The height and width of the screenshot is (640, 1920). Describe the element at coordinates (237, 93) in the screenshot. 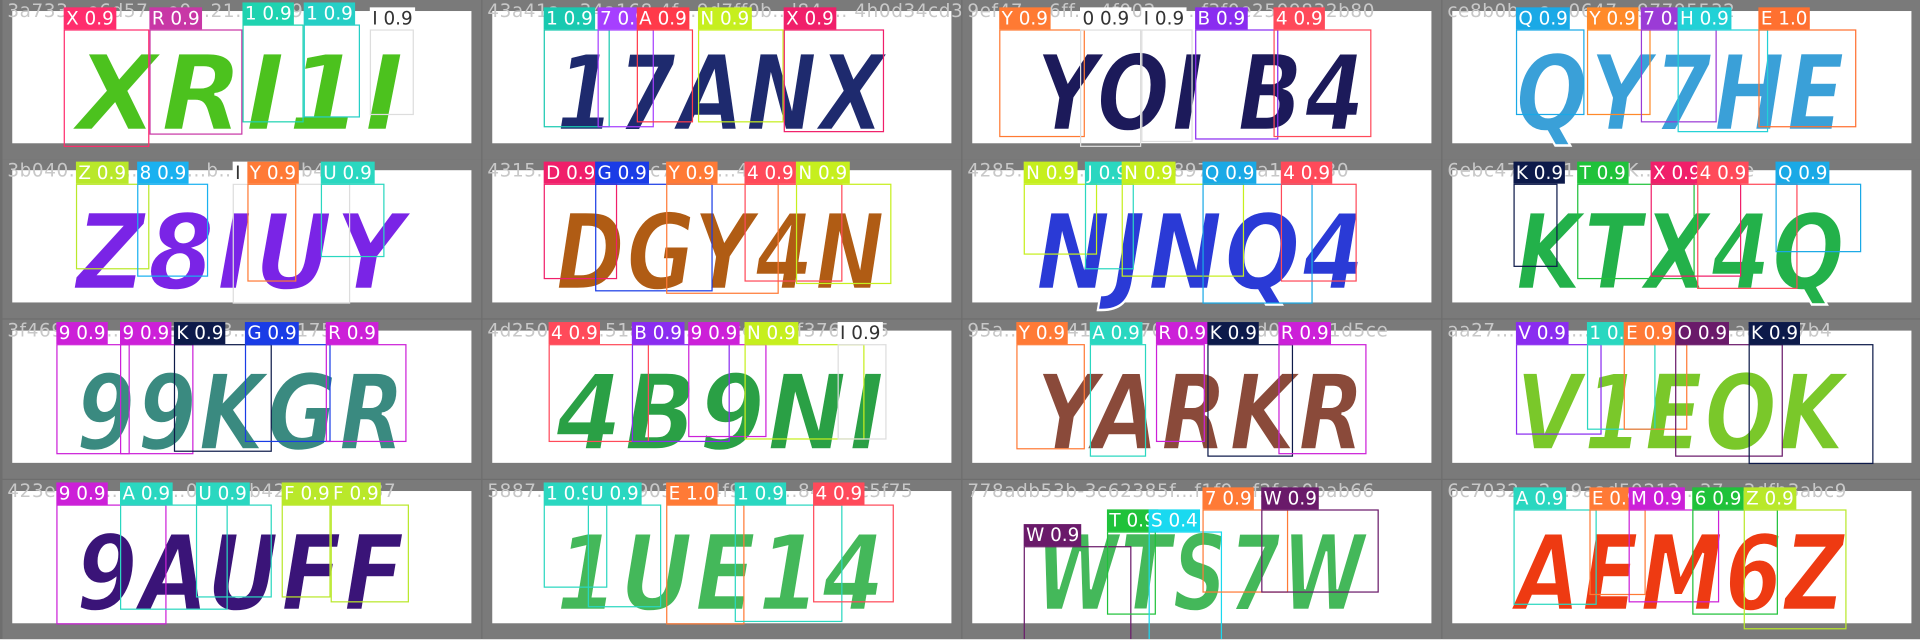

I see `captcha-glyphs: XRI1I` at that location.